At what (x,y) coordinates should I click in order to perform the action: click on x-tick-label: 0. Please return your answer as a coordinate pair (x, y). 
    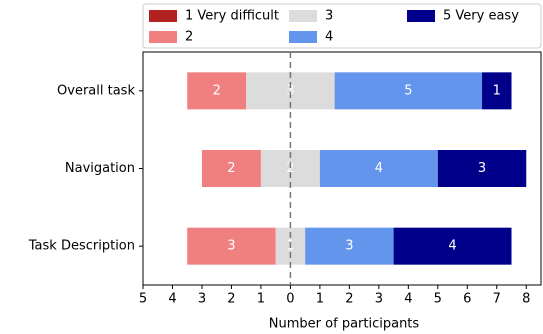
    Looking at the image, I should click on (290, 299).